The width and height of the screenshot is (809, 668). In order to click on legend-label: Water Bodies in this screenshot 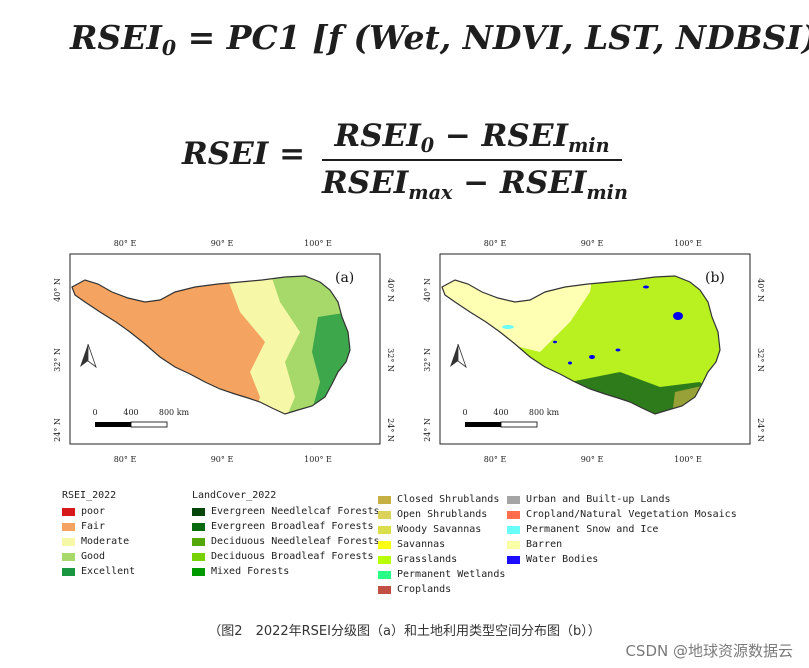, I will do `click(562, 559)`.